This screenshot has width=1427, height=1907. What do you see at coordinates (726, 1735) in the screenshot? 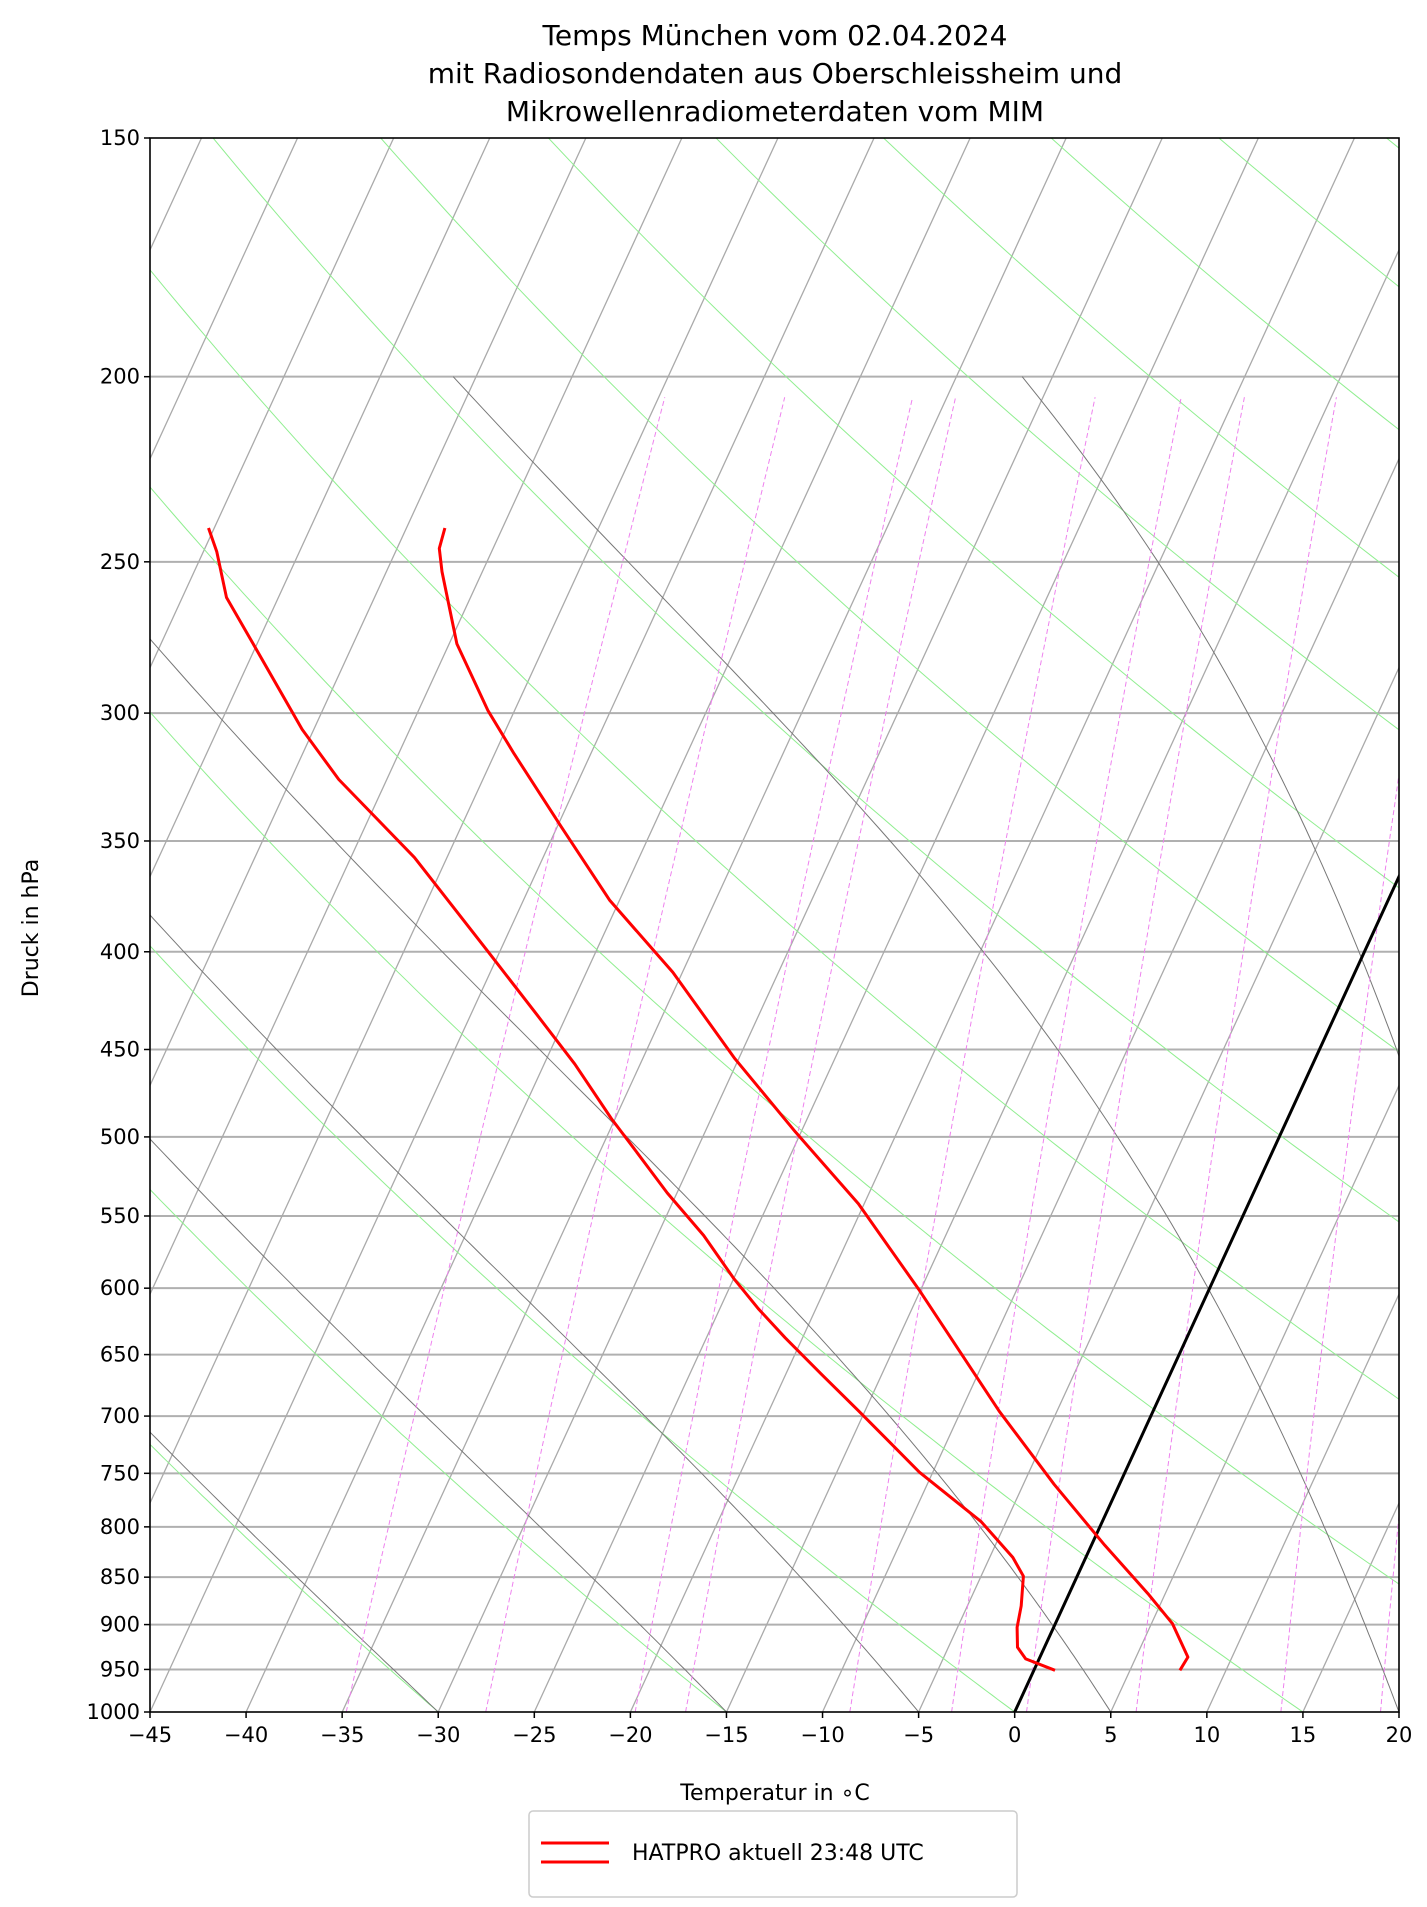
I see `x-tick-label--15: −15` at bounding box center [726, 1735].